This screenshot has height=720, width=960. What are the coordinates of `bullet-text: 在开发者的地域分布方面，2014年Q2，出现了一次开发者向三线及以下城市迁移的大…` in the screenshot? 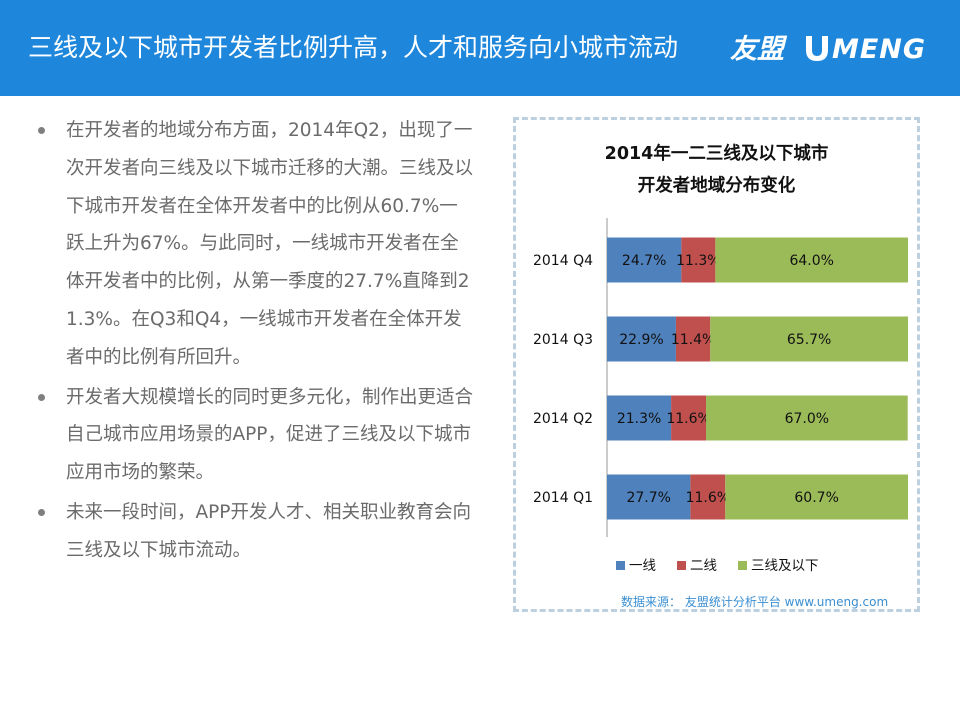 It's located at (270, 244).